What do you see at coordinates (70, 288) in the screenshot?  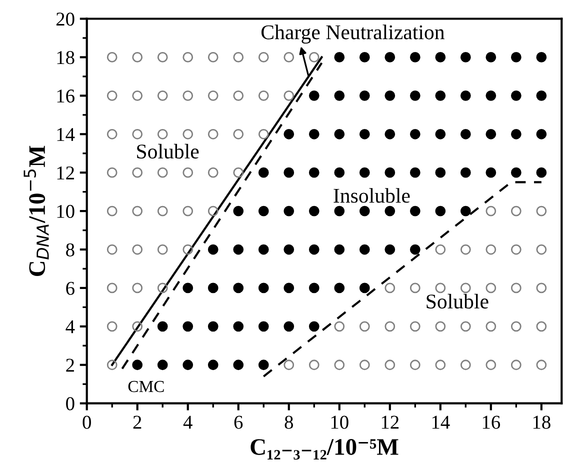 I see `y-tick-label: 6` at bounding box center [70, 288].